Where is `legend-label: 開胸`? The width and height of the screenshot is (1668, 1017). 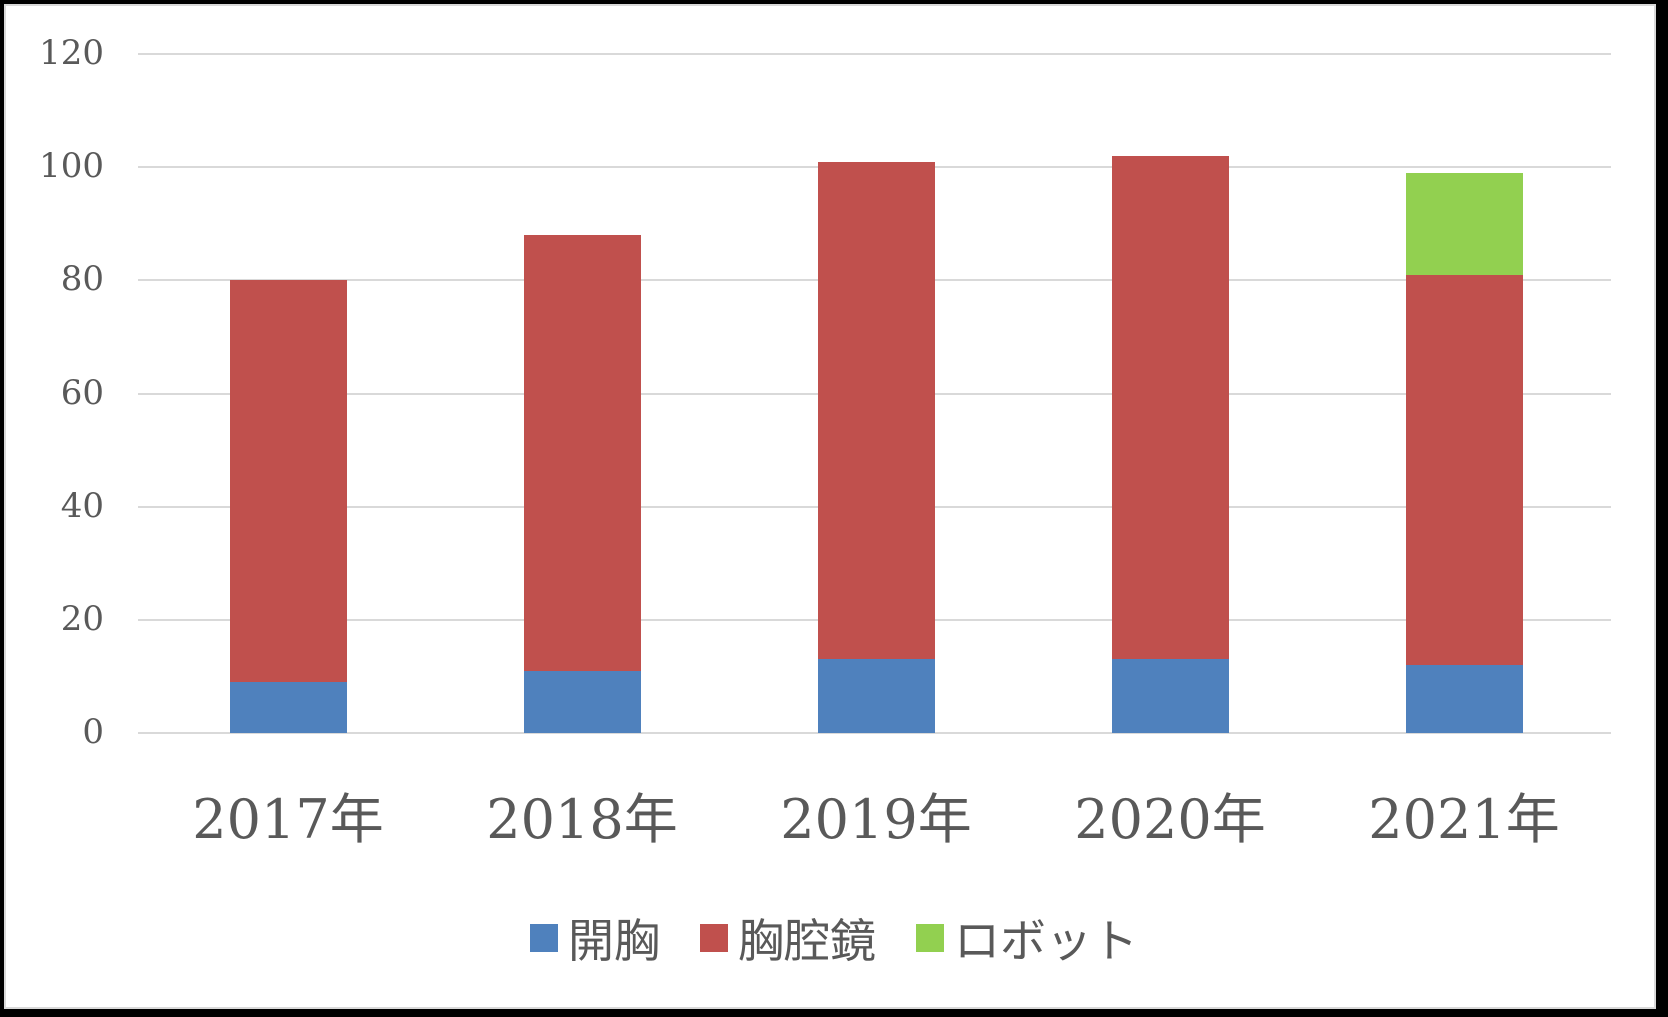
legend-label: 開胸 is located at coordinates (614, 941).